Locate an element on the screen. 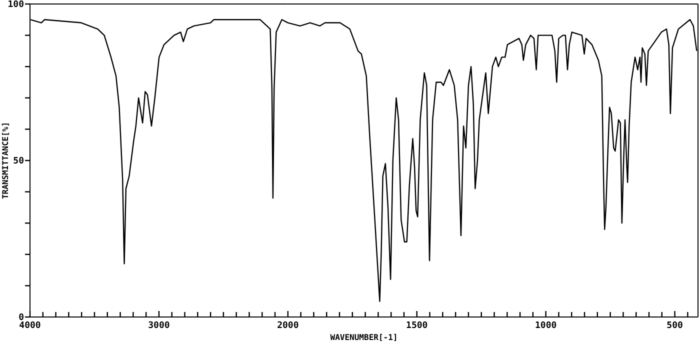 Image resolution: width=700 pixels, height=346 pixels. x-tick-label: 4000 is located at coordinates (30, 326).